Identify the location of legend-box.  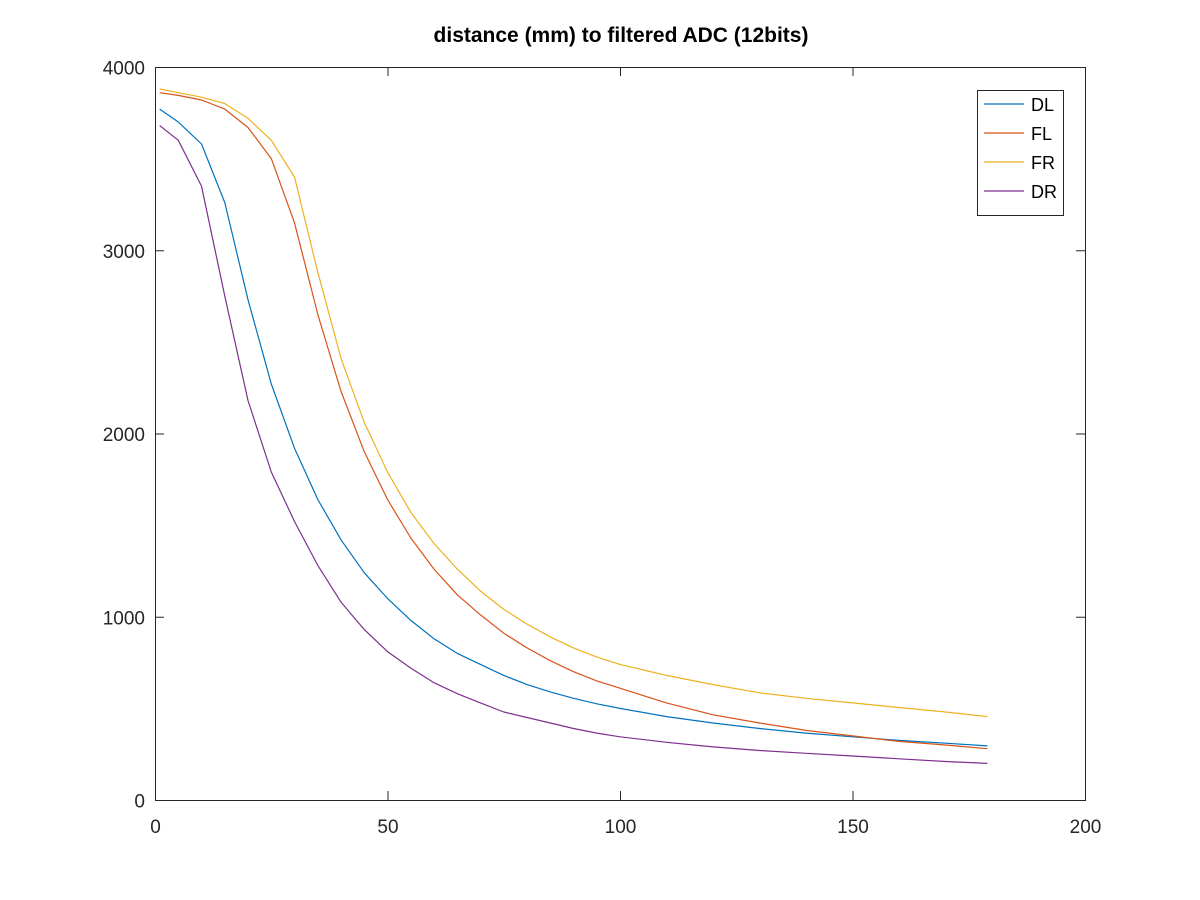
(1020, 153).